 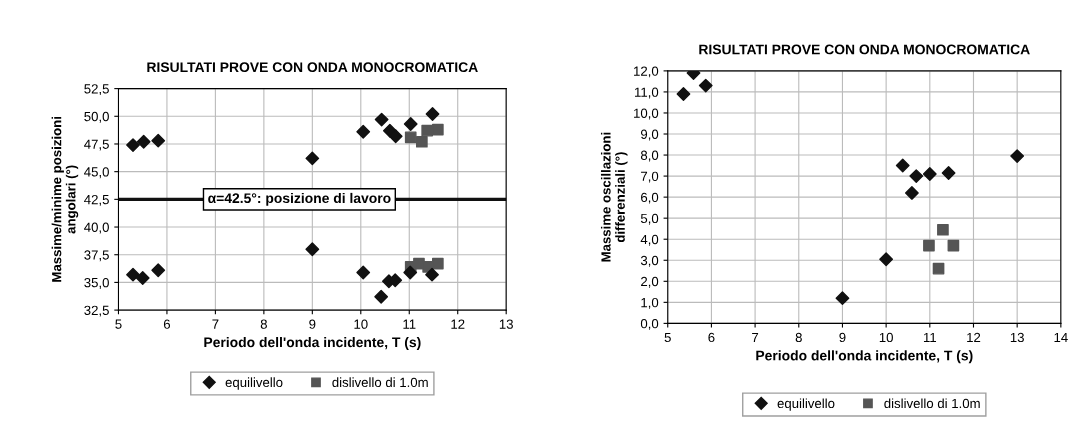 What do you see at coordinates (96, 283) in the screenshot?
I see `y-tick-label: 35,0` at bounding box center [96, 283].